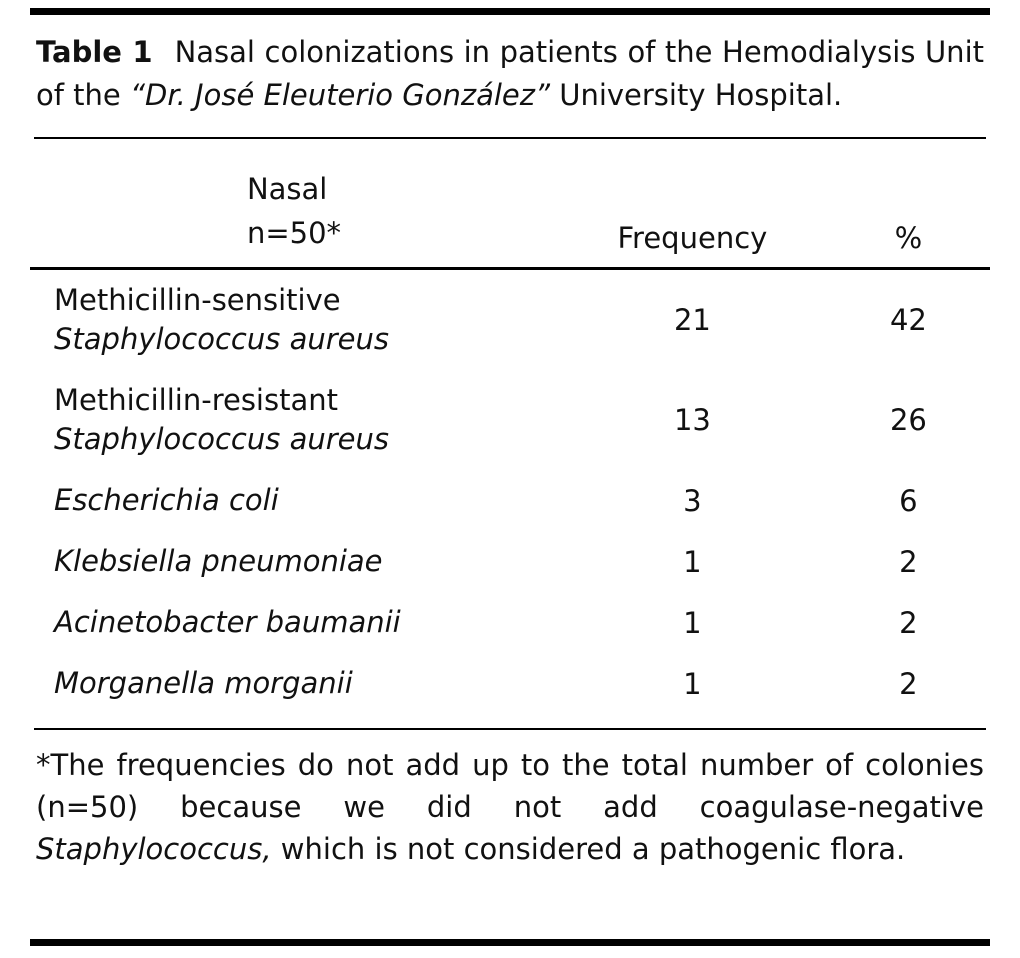 The image size is (1020, 958). What do you see at coordinates (908, 500) in the screenshot?
I see `percent-value: 6` at bounding box center [908, 500].